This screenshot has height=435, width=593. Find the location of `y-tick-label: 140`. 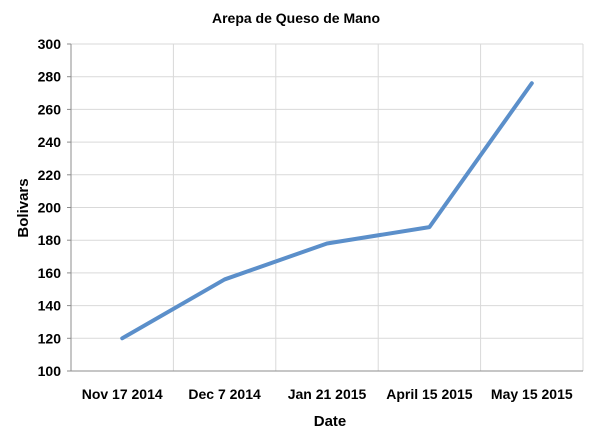

y-tick-label: 140 is located at coordinates (50, 306).